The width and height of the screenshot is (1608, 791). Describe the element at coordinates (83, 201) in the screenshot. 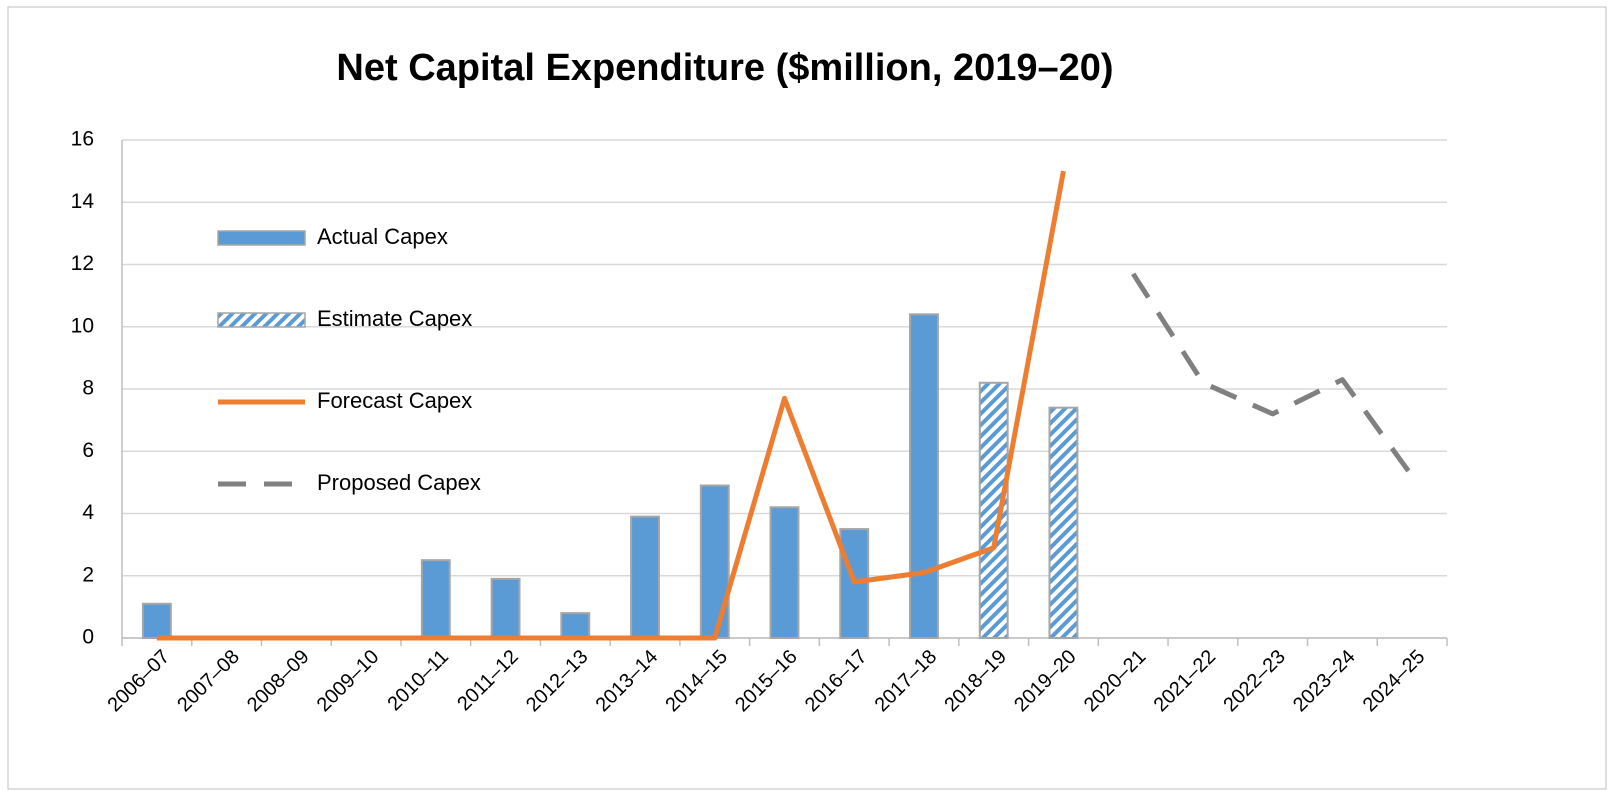

I see `y-tick-label: 14` at that location.